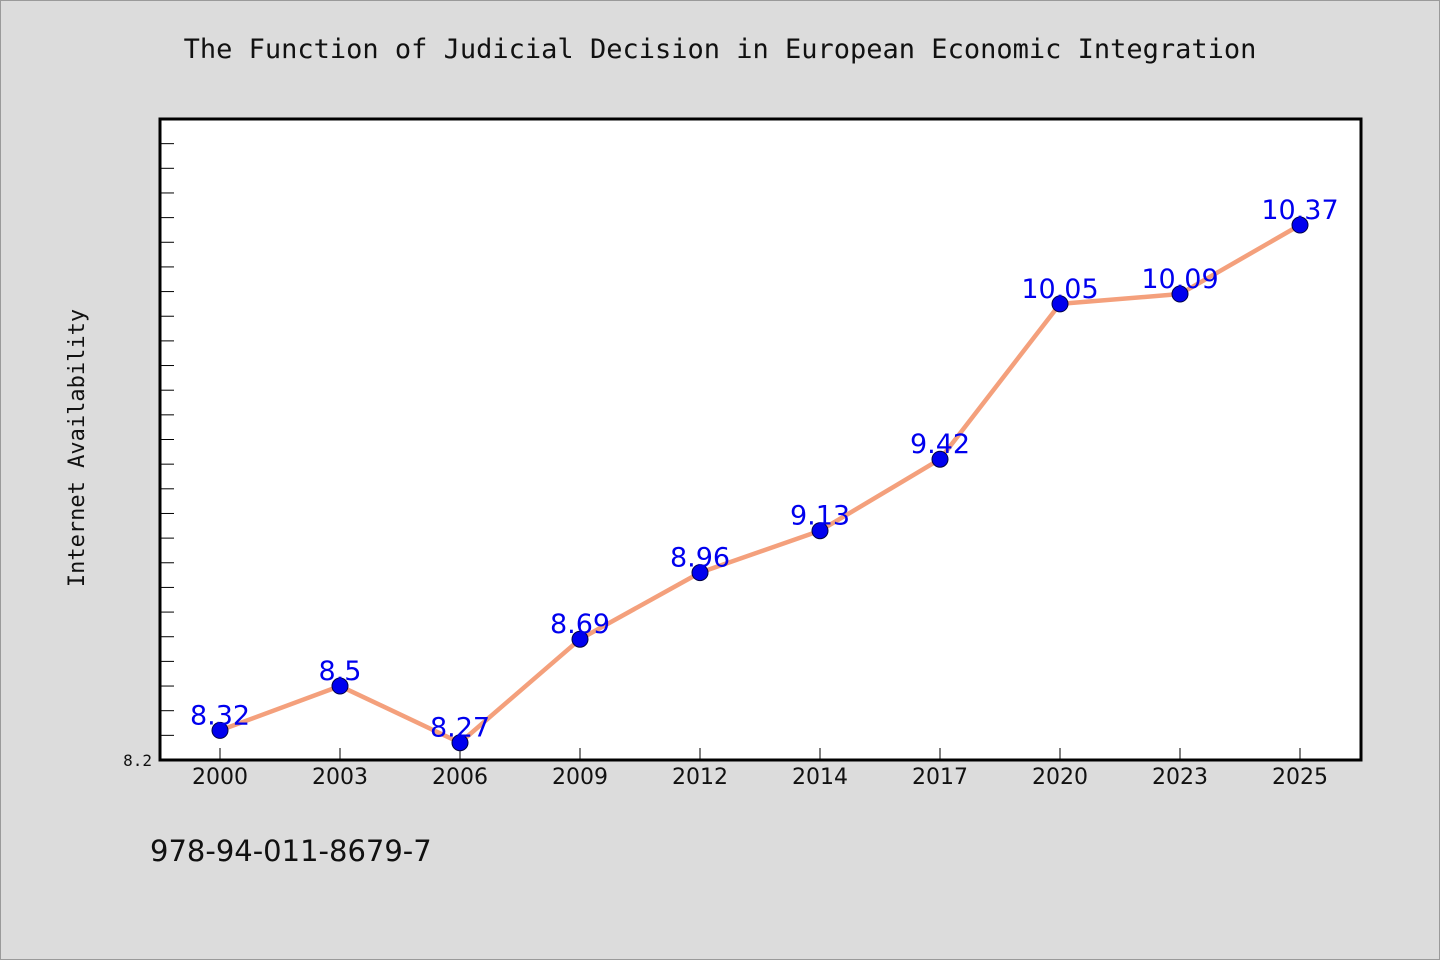 This screenshot has width=1440, height=960. Describe the element at coordinates (760, 769) in the screenshot. I see `x-axis-ticks: 2000 2003 2006 2009 2012 2014 2017 2020 2023 2025` at that location.